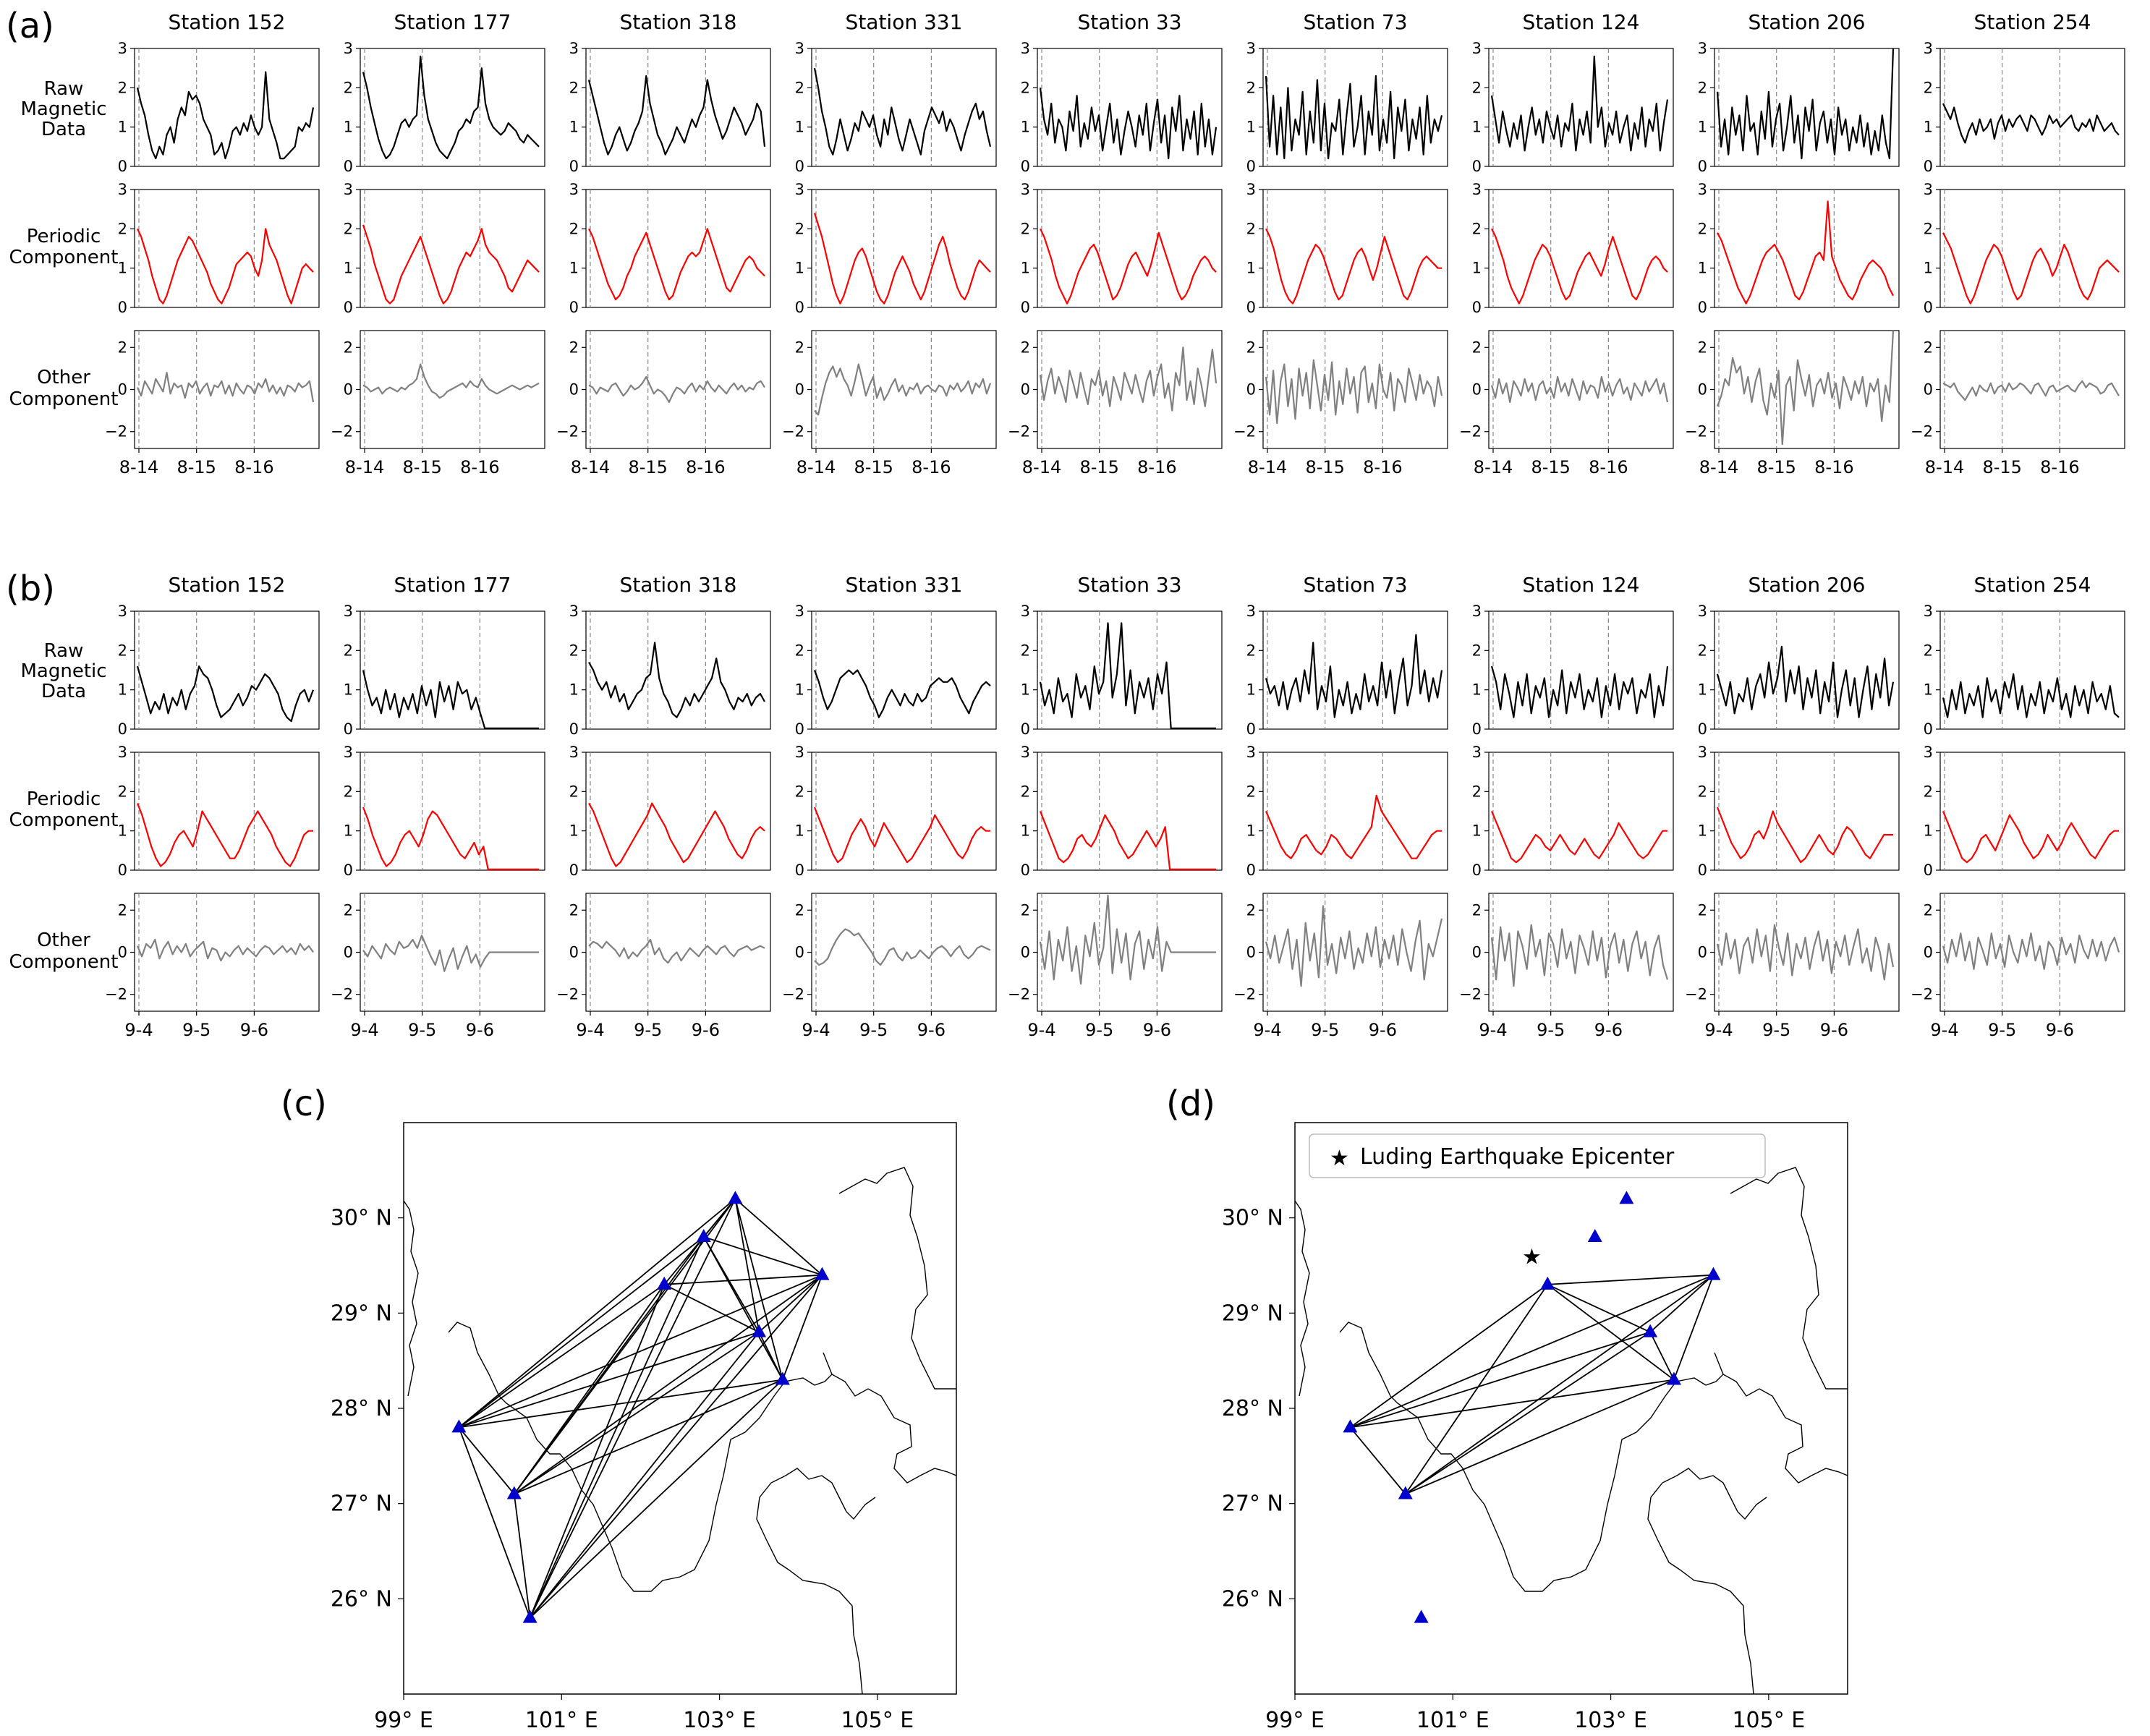 This screenshot has height=1736, width=2150. Describe the element at coordinates (1252, 1314) in the screenshot. I see `latitude-tick-label: 29° N` at that location.